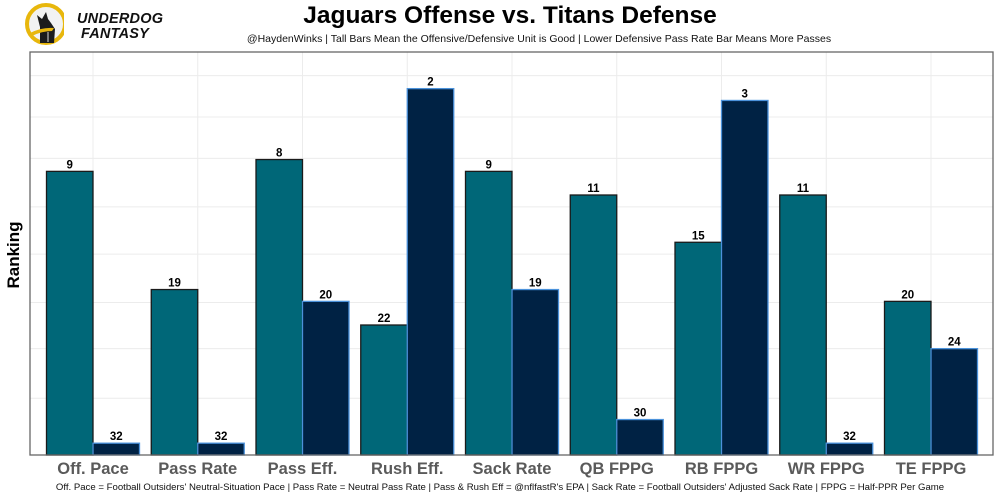  I want to click on offense-rank-label: 20, so click(907, 295).